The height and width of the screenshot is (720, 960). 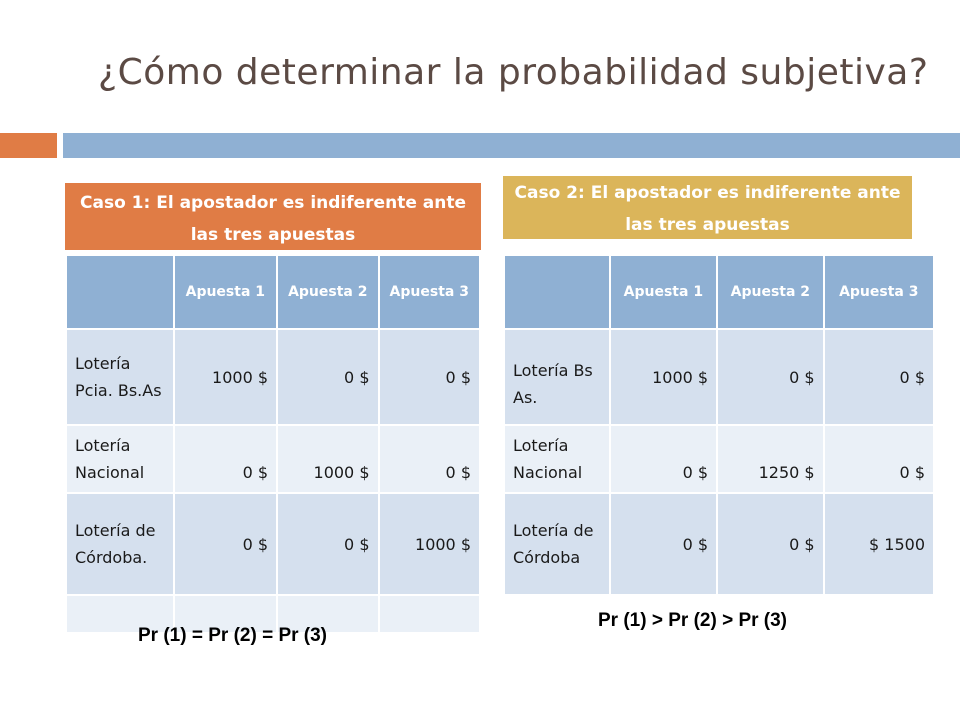 I want to click on table-row: Lotería Pcia. Bs.As 1000 $ 0 $ 0 $, so click(x=273, y=377).